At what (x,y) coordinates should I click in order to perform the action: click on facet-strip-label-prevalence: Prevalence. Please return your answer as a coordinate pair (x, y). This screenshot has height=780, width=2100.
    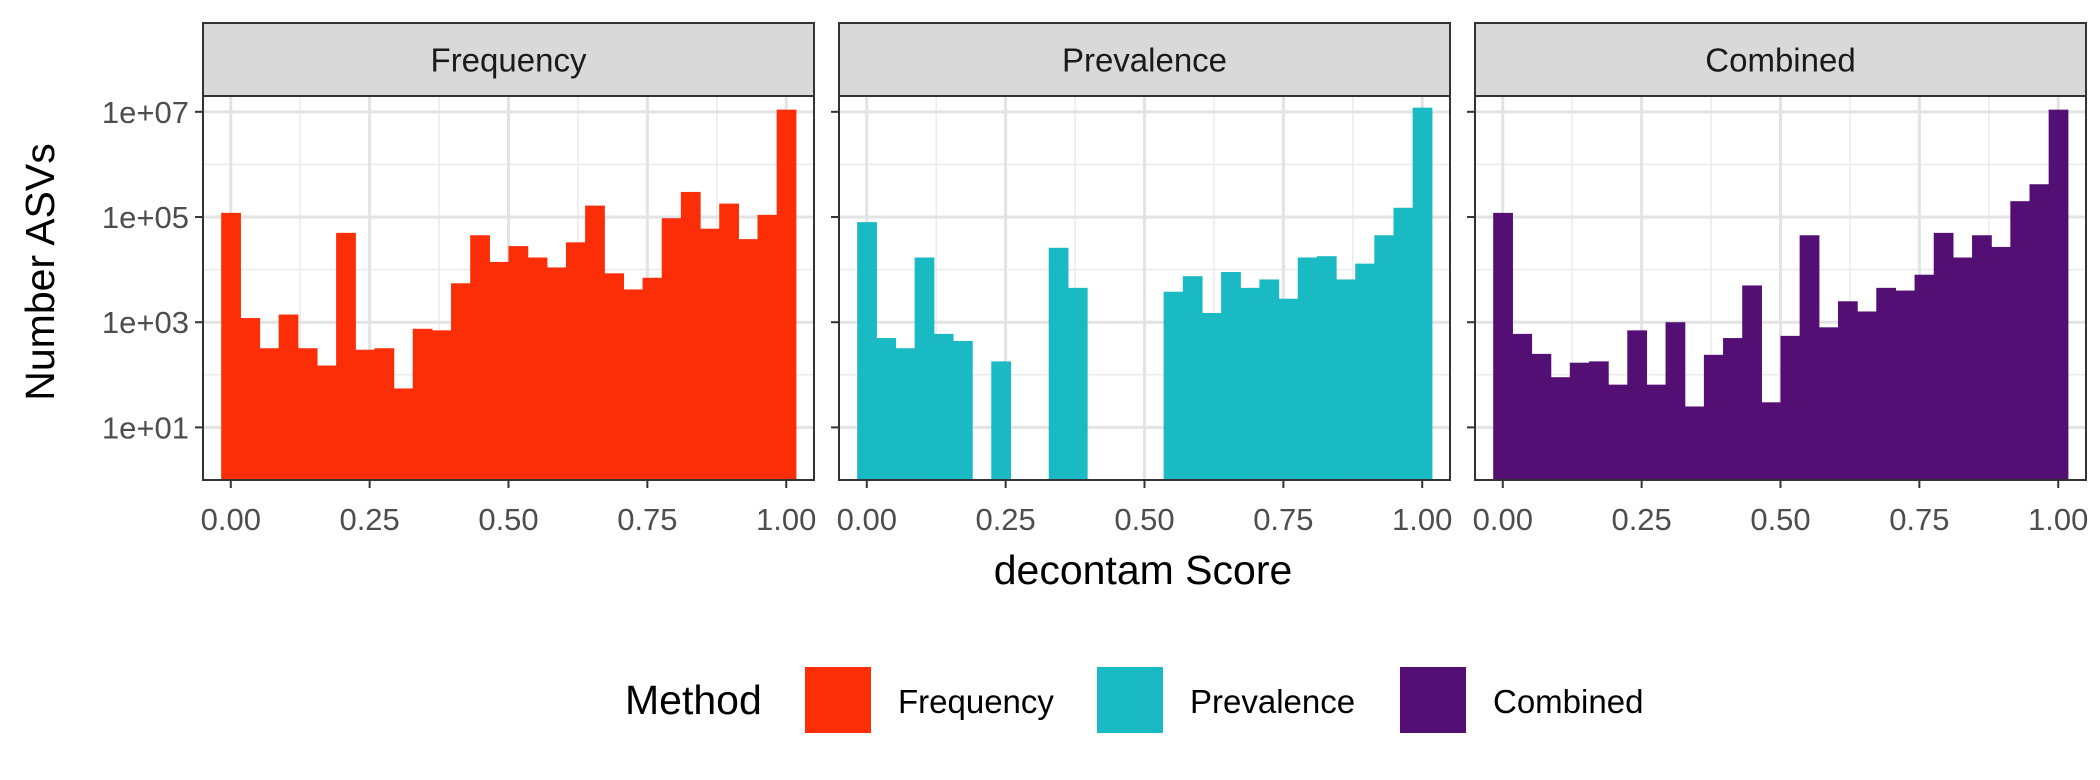
    Looking at the image, I should click on (1144, 60).